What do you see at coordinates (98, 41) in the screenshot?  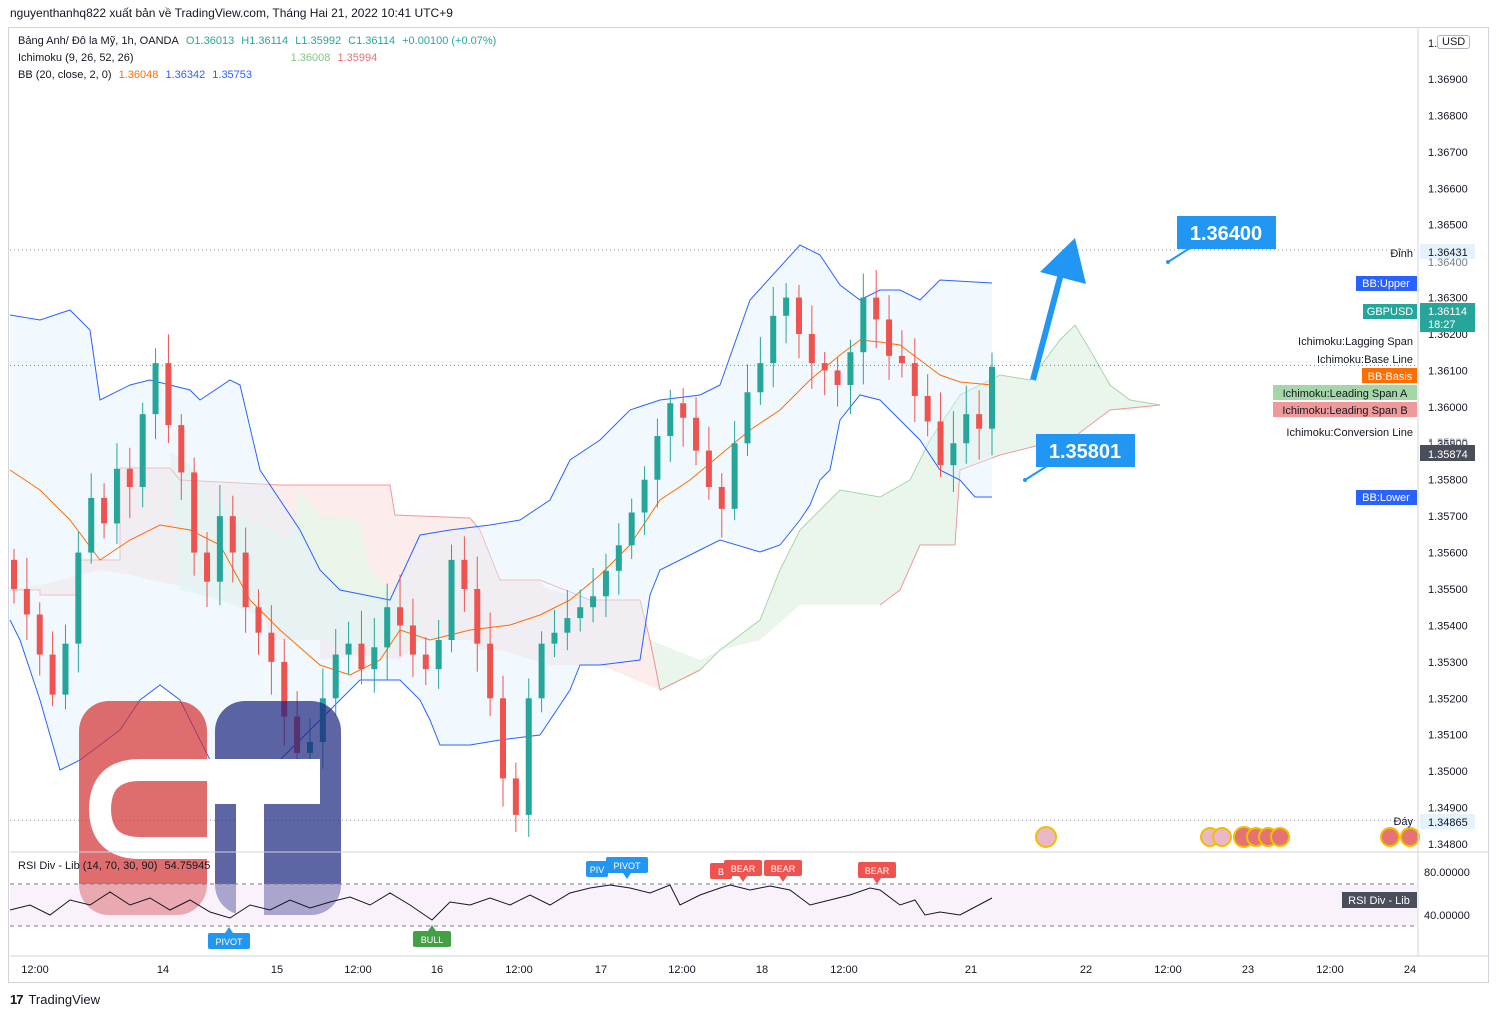 I see `legend-symbol: Bảng Anh/ Đô la Mỹ, 1h, OANDA` at bounding box center [98, 41].